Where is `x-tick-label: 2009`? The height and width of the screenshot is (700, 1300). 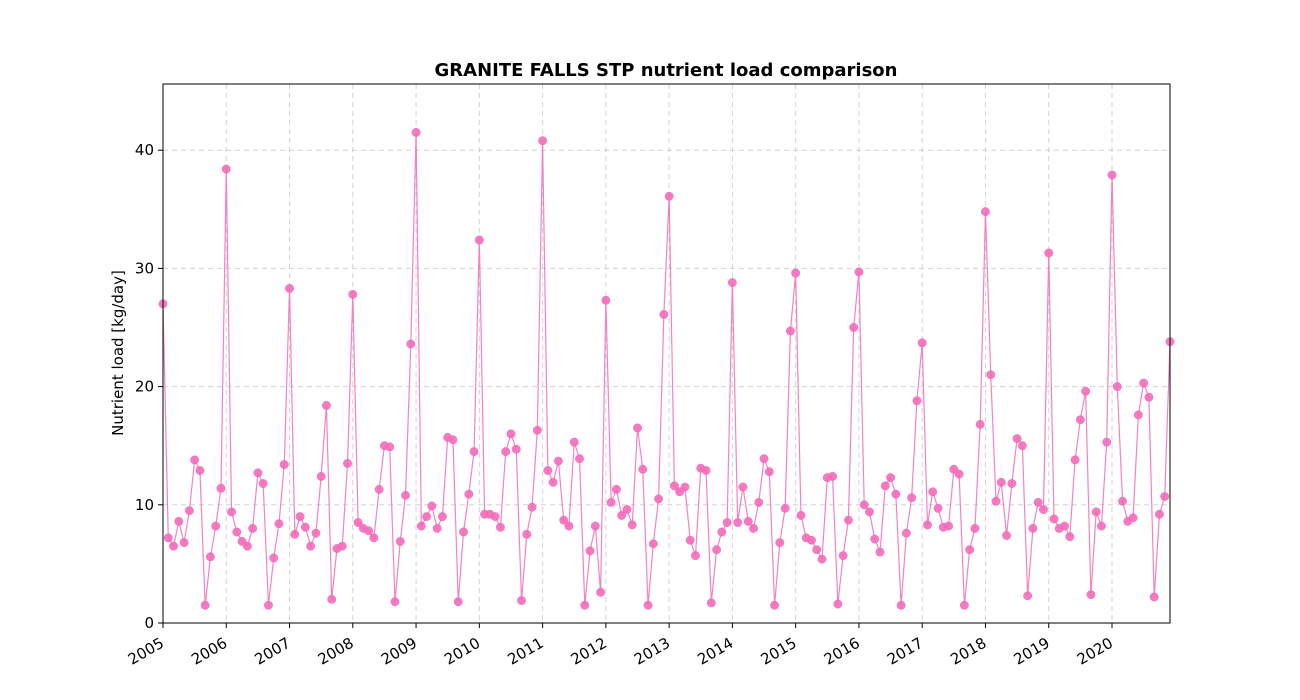 x-tick-label: 2009 is located at coordinates (399, 651).